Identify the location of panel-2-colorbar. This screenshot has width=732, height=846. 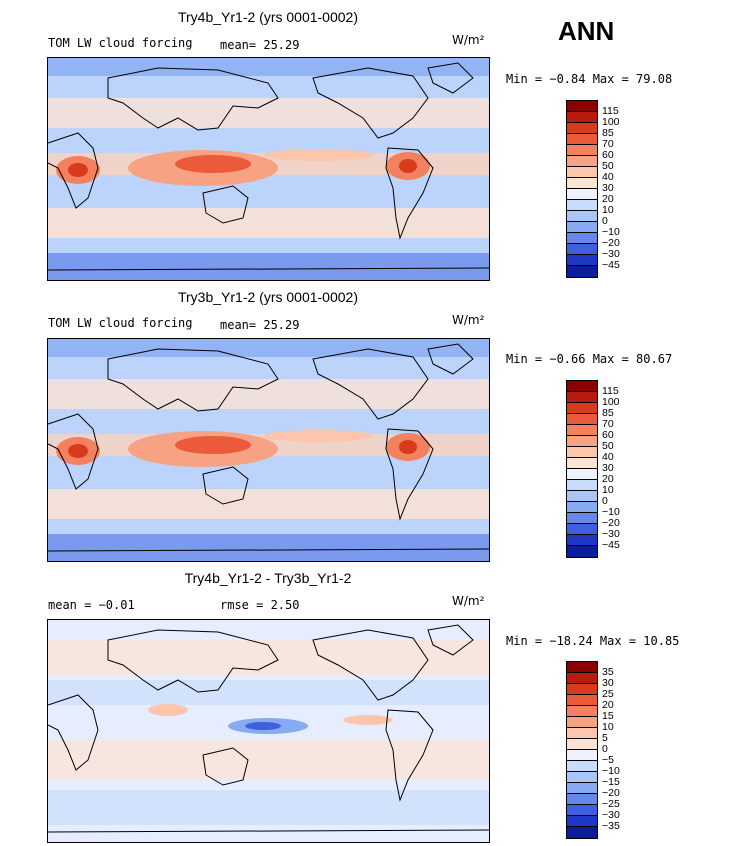
(582, 469).